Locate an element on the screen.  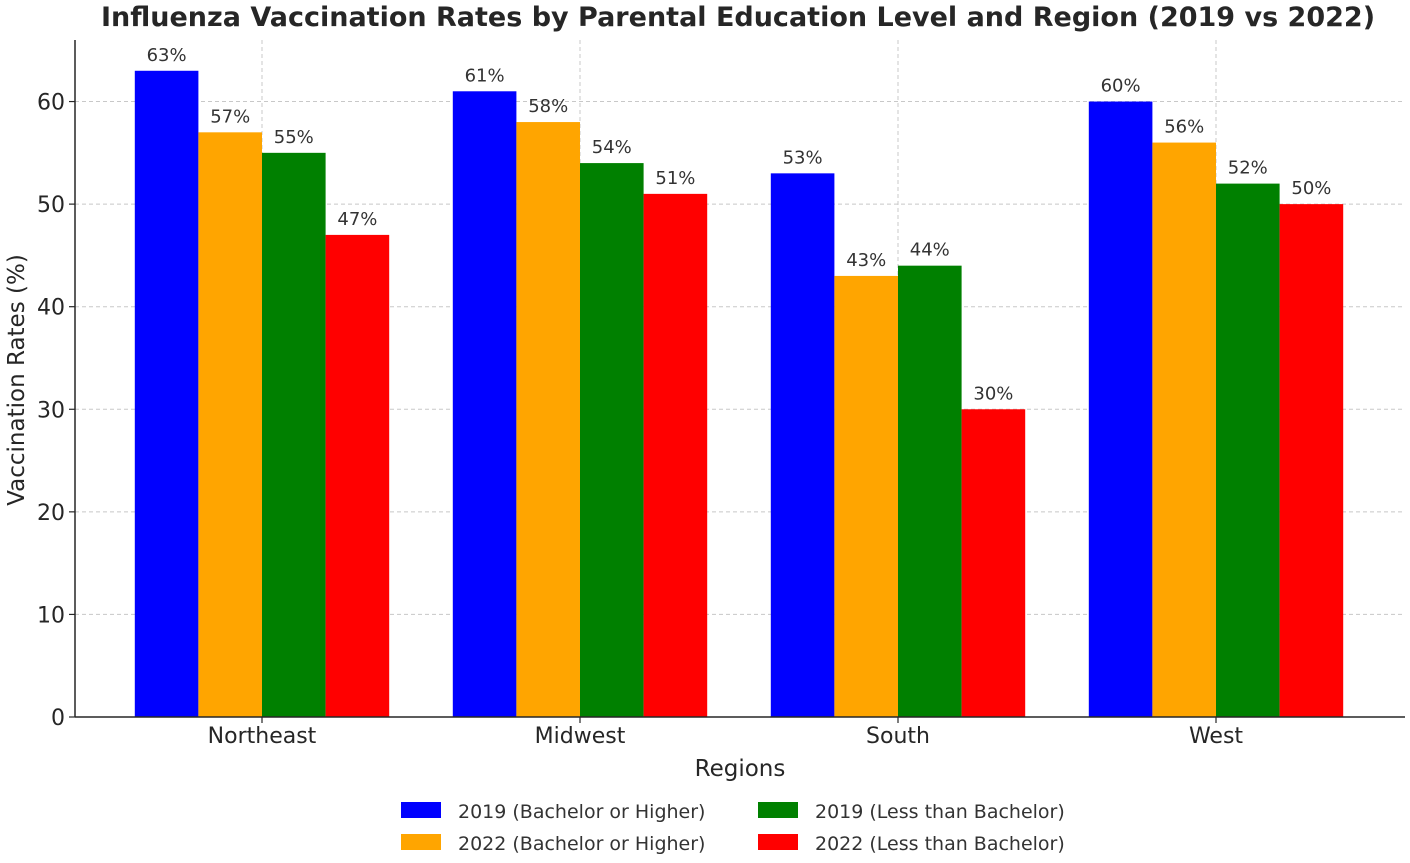
y-tick-label: 10 is located at coordinates (51, 615).